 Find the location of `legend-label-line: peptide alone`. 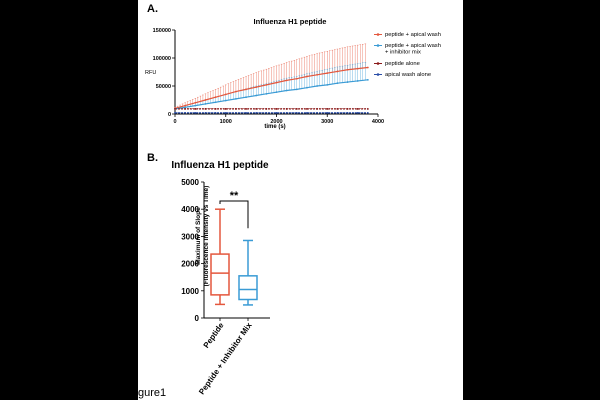

legend-label-line: peptide alone is located at coordinates (402, 64).